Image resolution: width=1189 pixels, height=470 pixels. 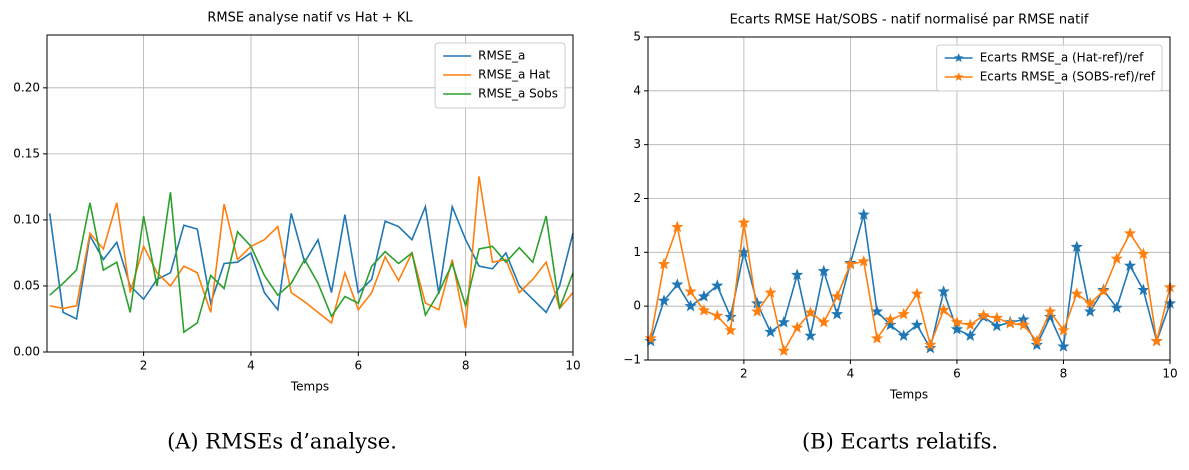 I want to click on legend-label: RMSE_a Sobs, so click(x=518, y=94).